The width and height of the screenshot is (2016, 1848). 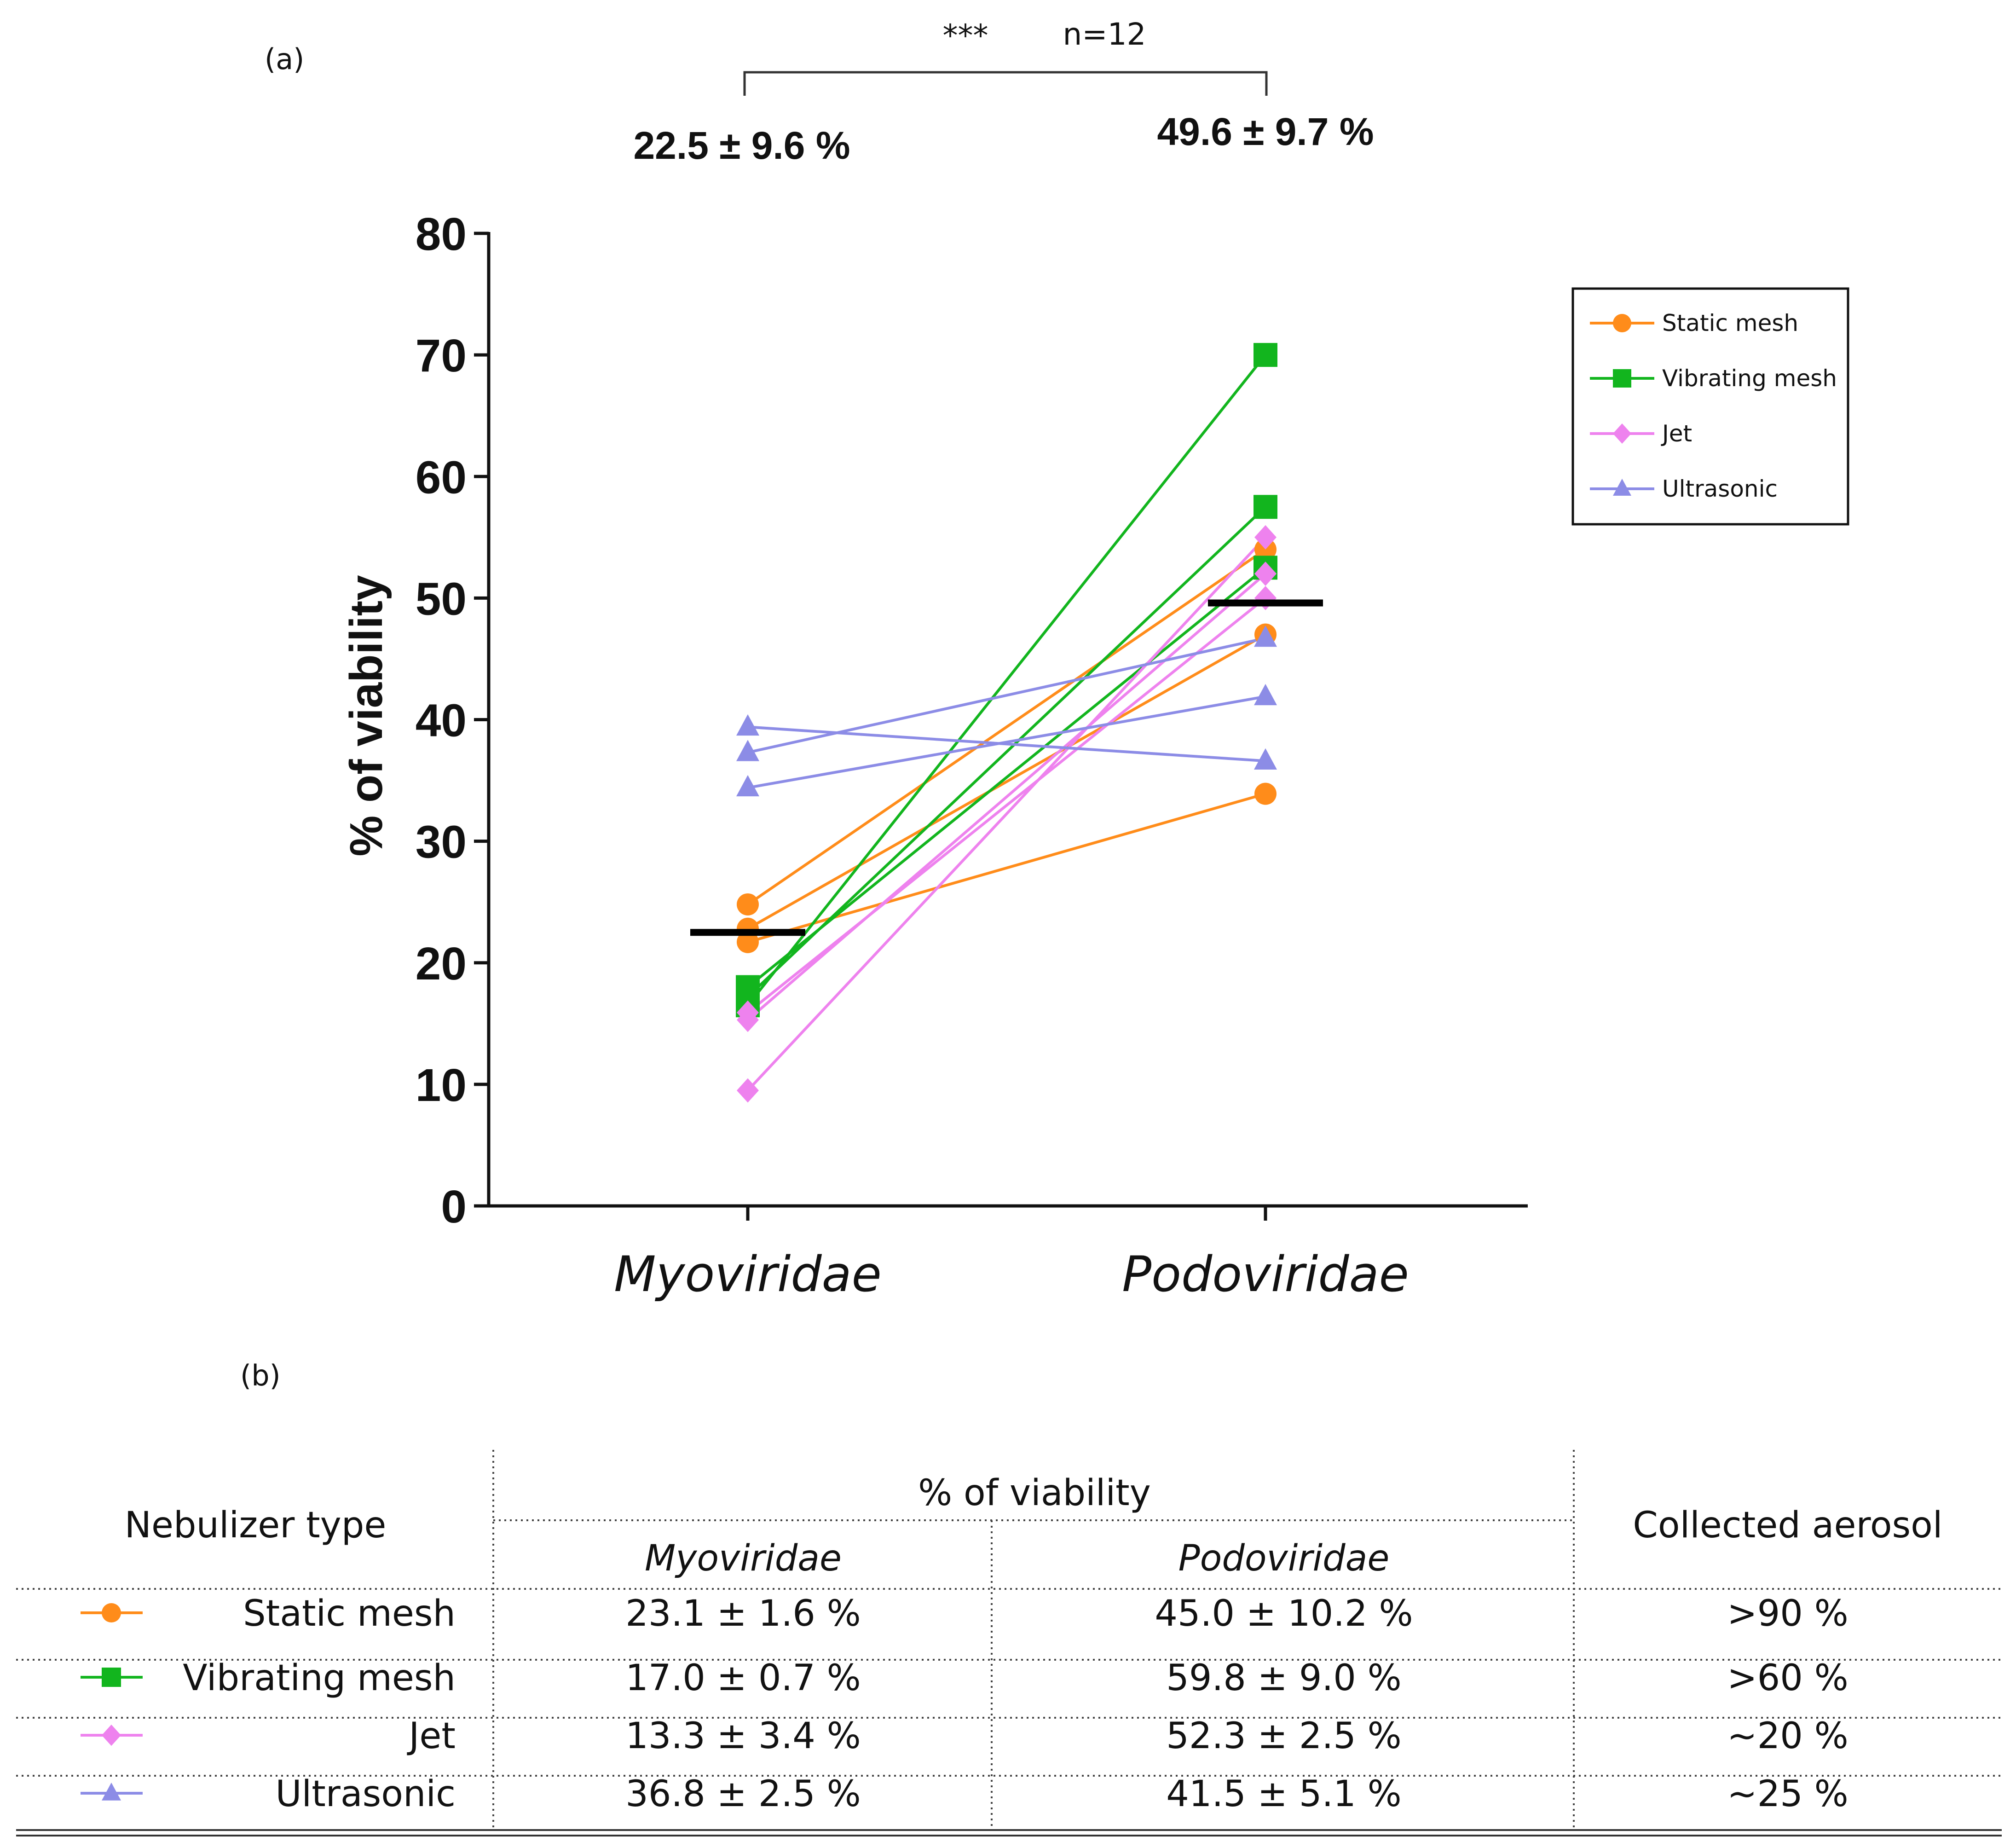 What do you see at coordinates (319, 1678) in the screenshot?
I see `cell-nebulizer: Vibrating mesh` at bounding box center [319, 1678].